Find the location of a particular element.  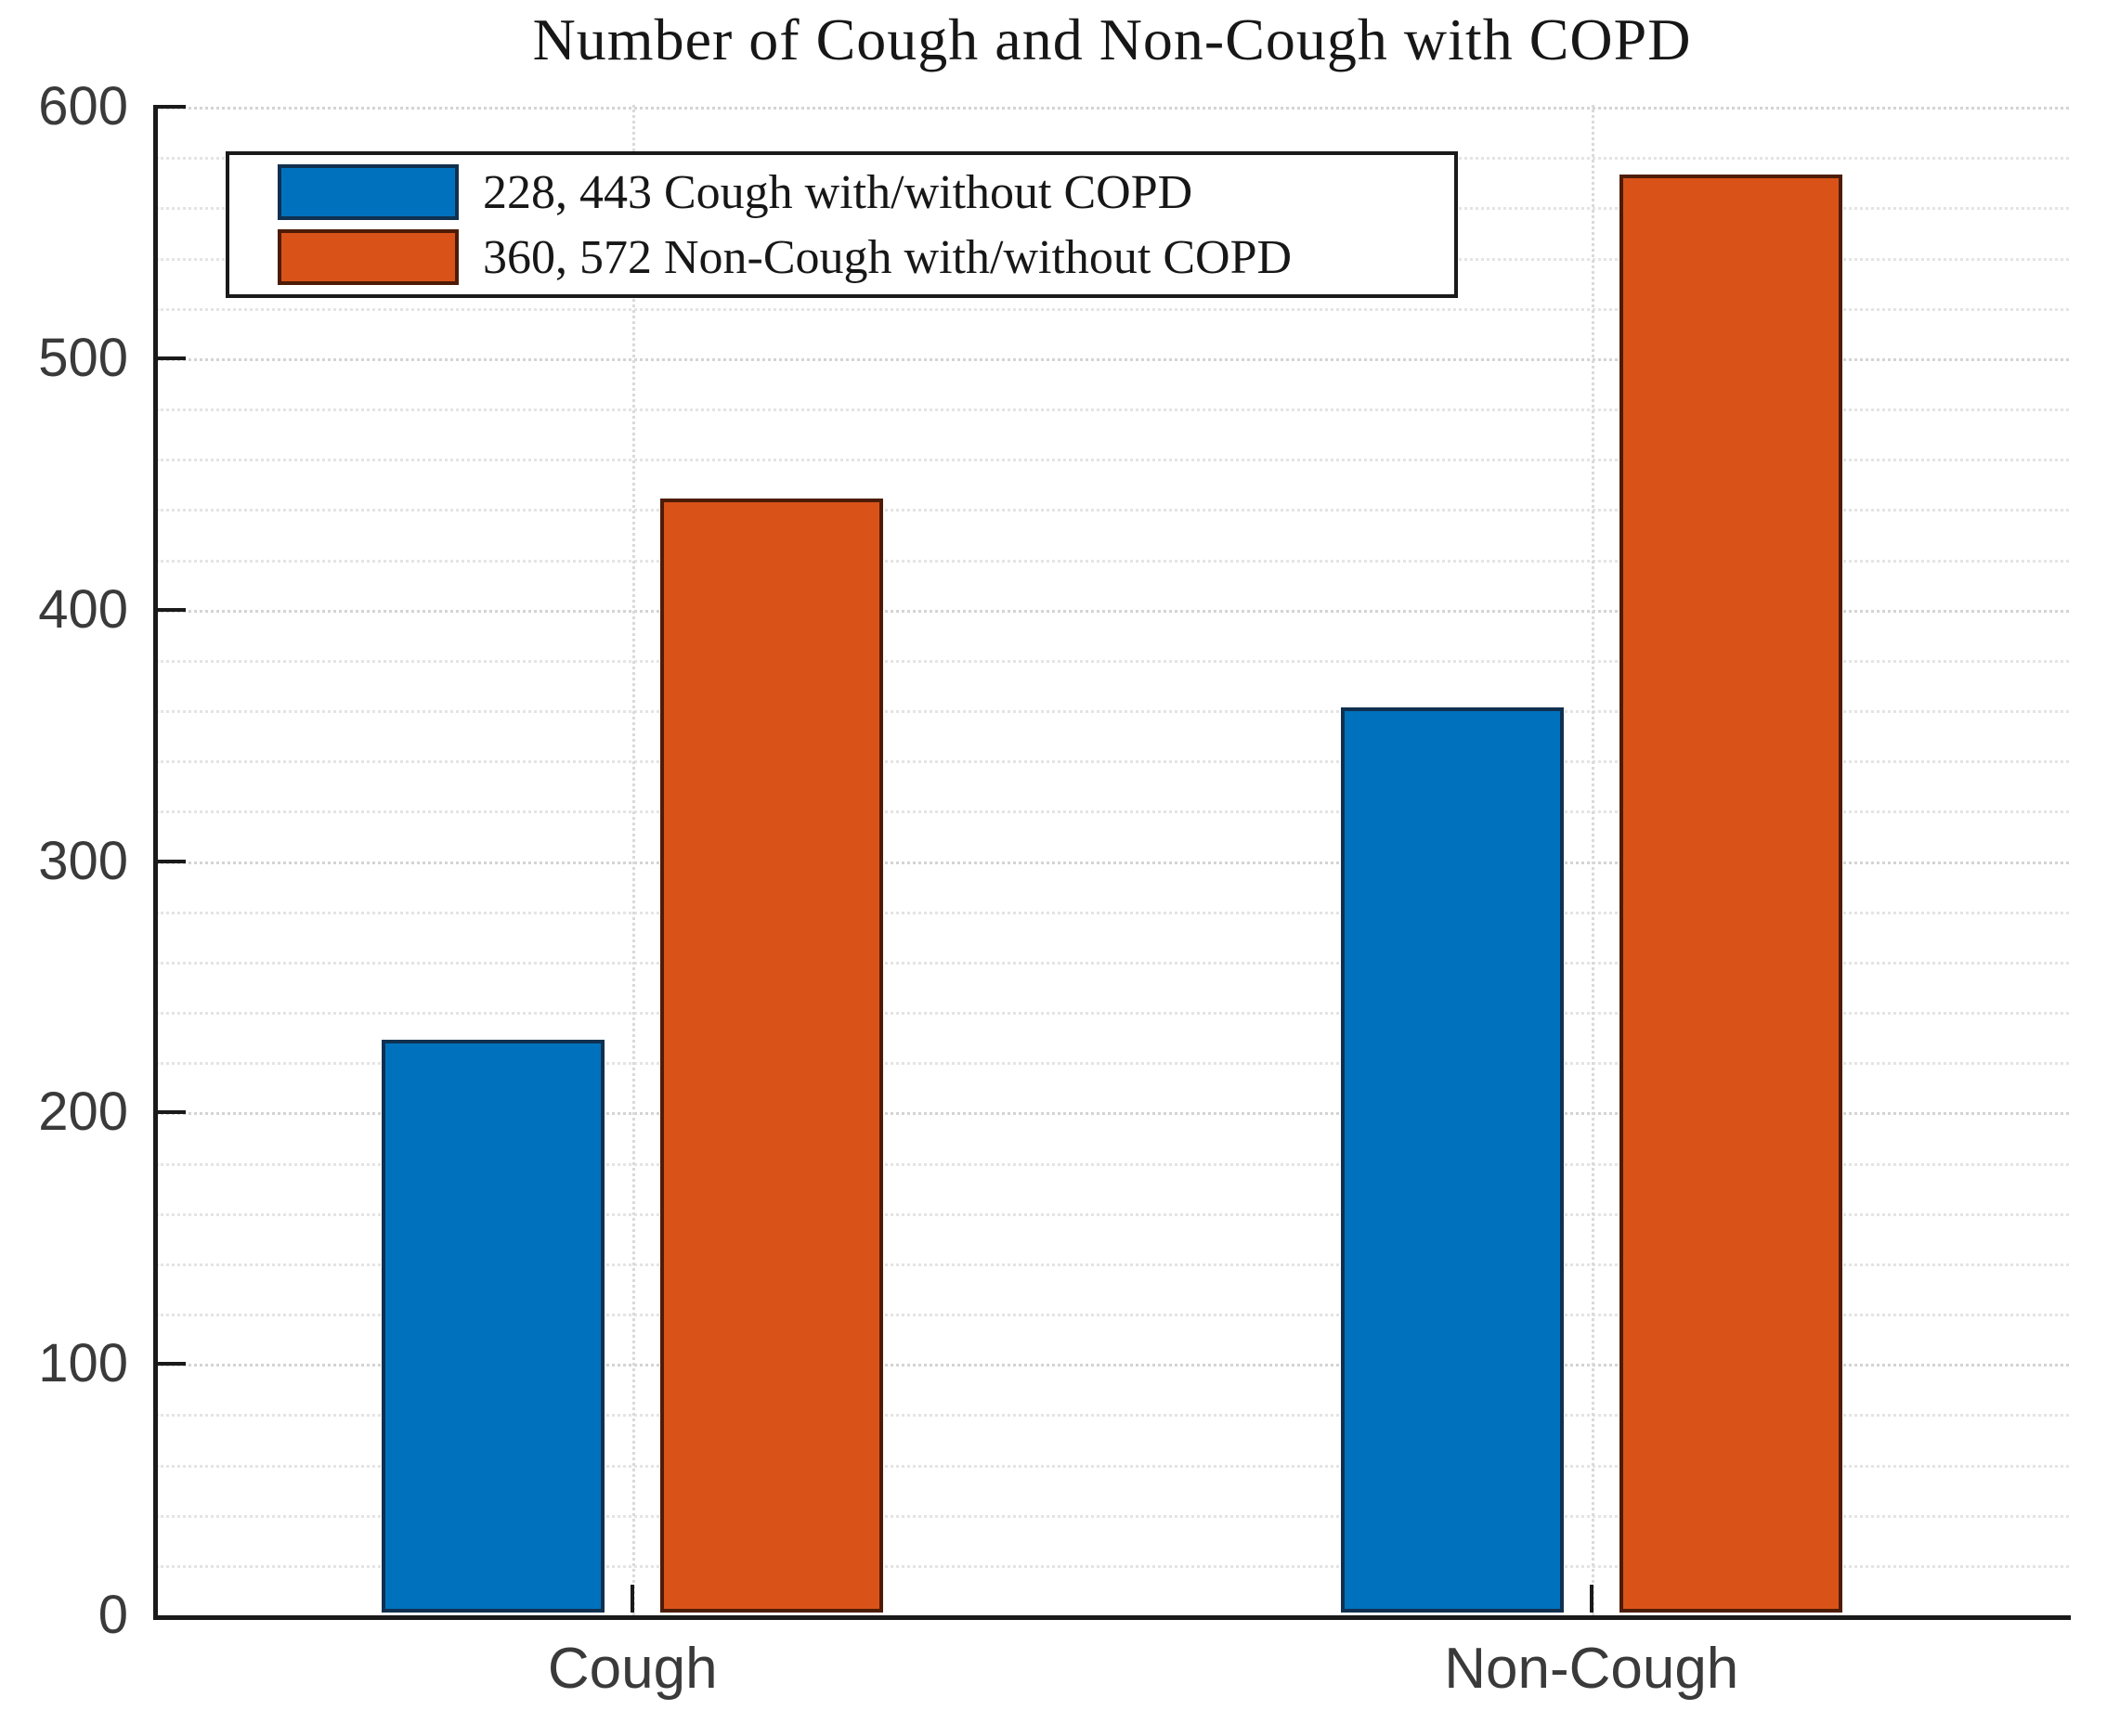

y-tick-label: 400 is located at coordinates (83, 609).